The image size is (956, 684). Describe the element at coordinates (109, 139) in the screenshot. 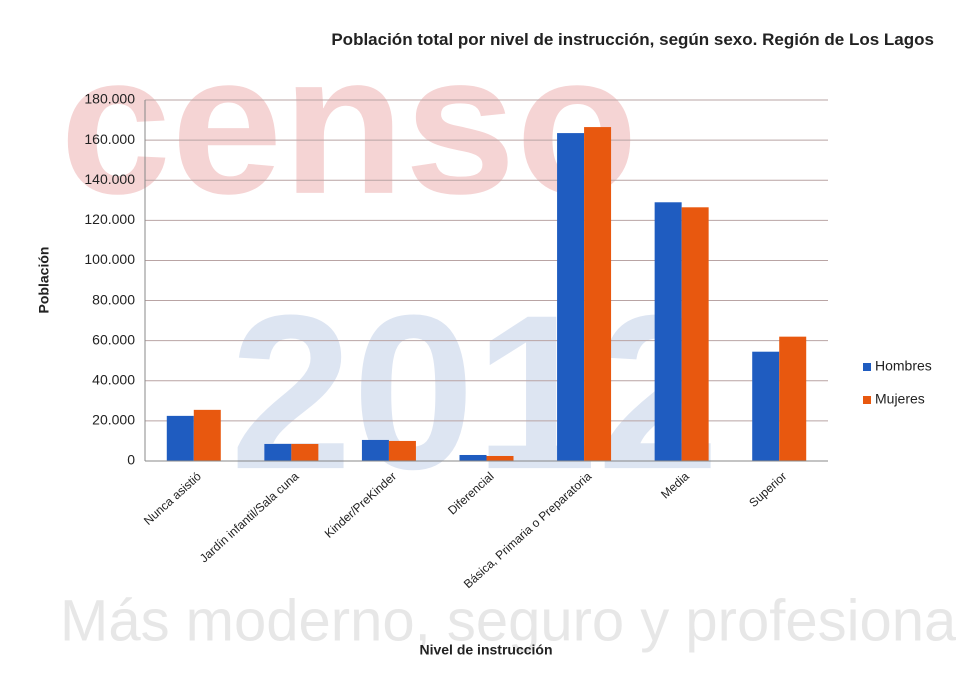

I see `y-tick-label: 160.000` at that location.